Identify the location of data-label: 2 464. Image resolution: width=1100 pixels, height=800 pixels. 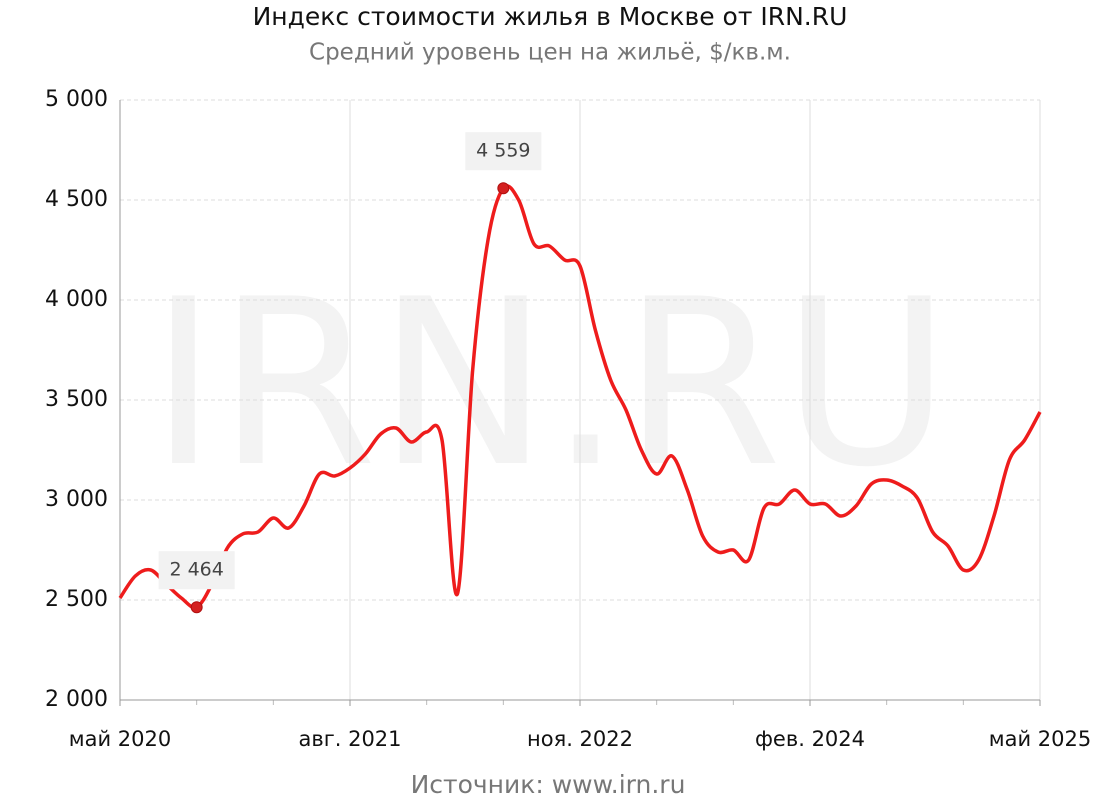
(196, 570).